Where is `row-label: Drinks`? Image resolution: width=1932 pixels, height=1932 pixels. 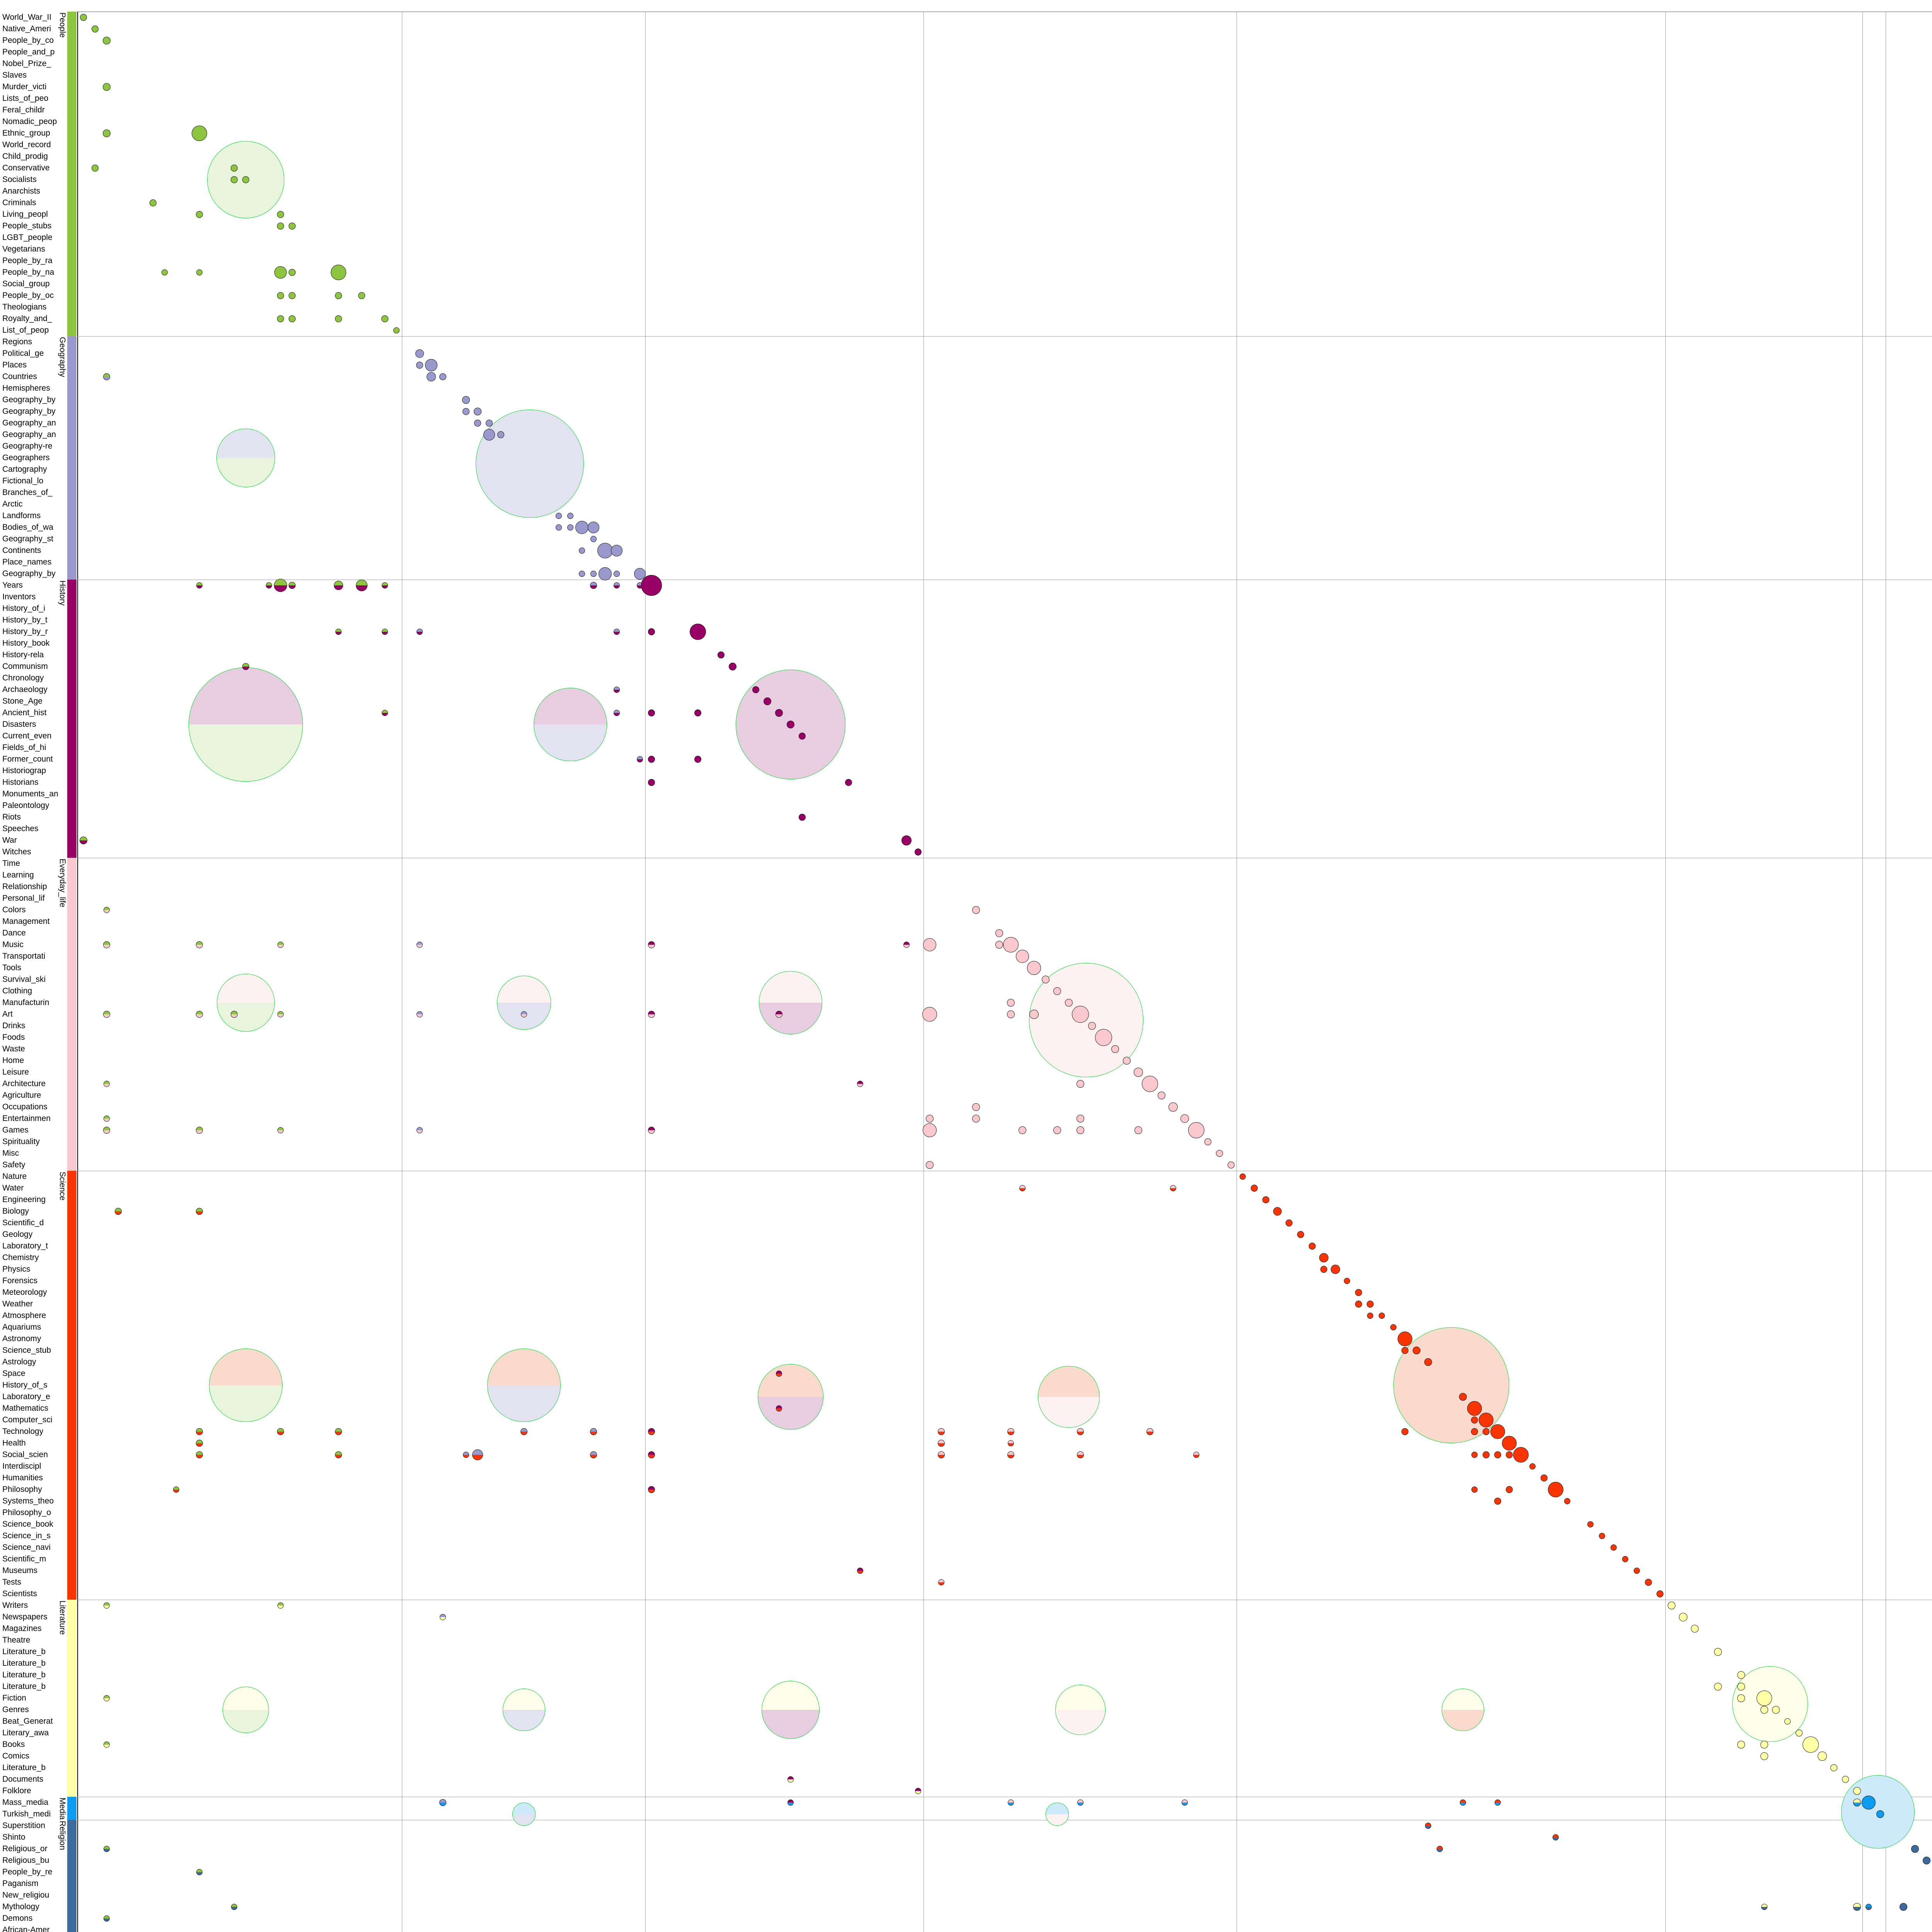
row-label: Drinks is located at coordinates (14, 1026).